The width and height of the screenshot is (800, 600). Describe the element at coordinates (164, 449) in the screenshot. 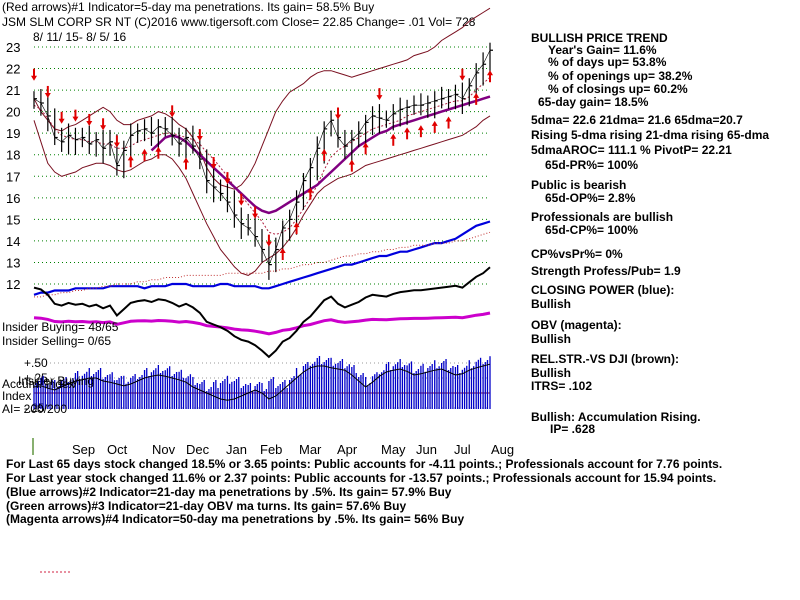

I see `month-label: Nov` at that location.